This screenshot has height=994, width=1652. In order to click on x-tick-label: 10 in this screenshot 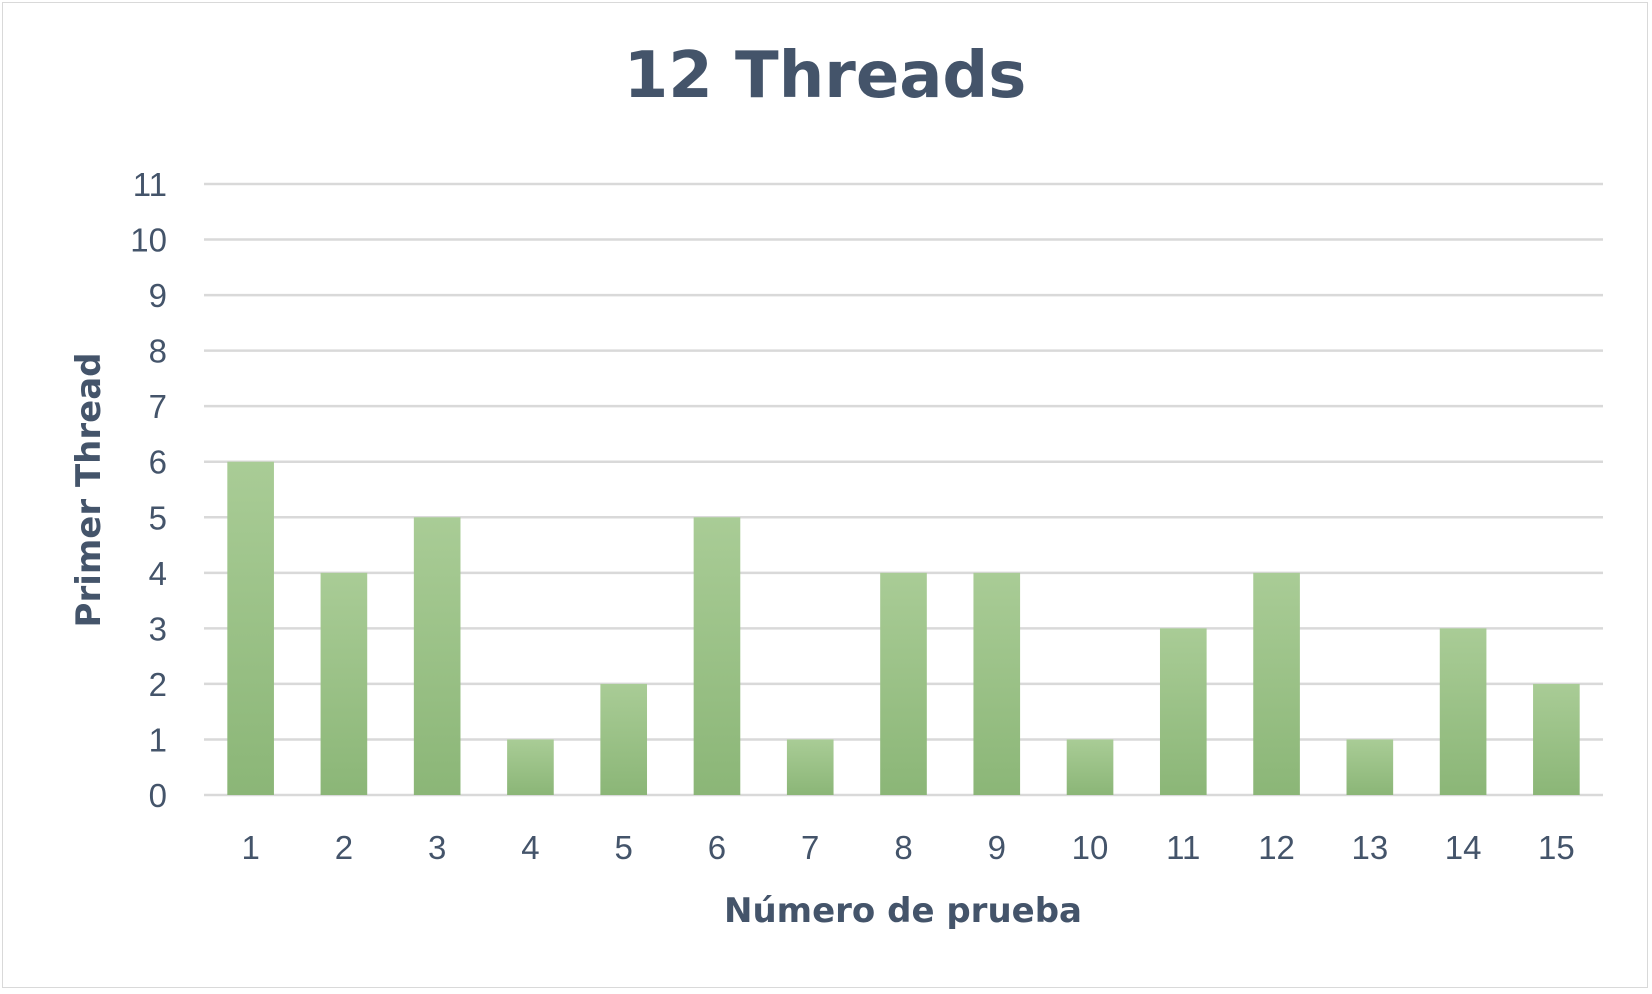, I will do `click(1090, 847)`.